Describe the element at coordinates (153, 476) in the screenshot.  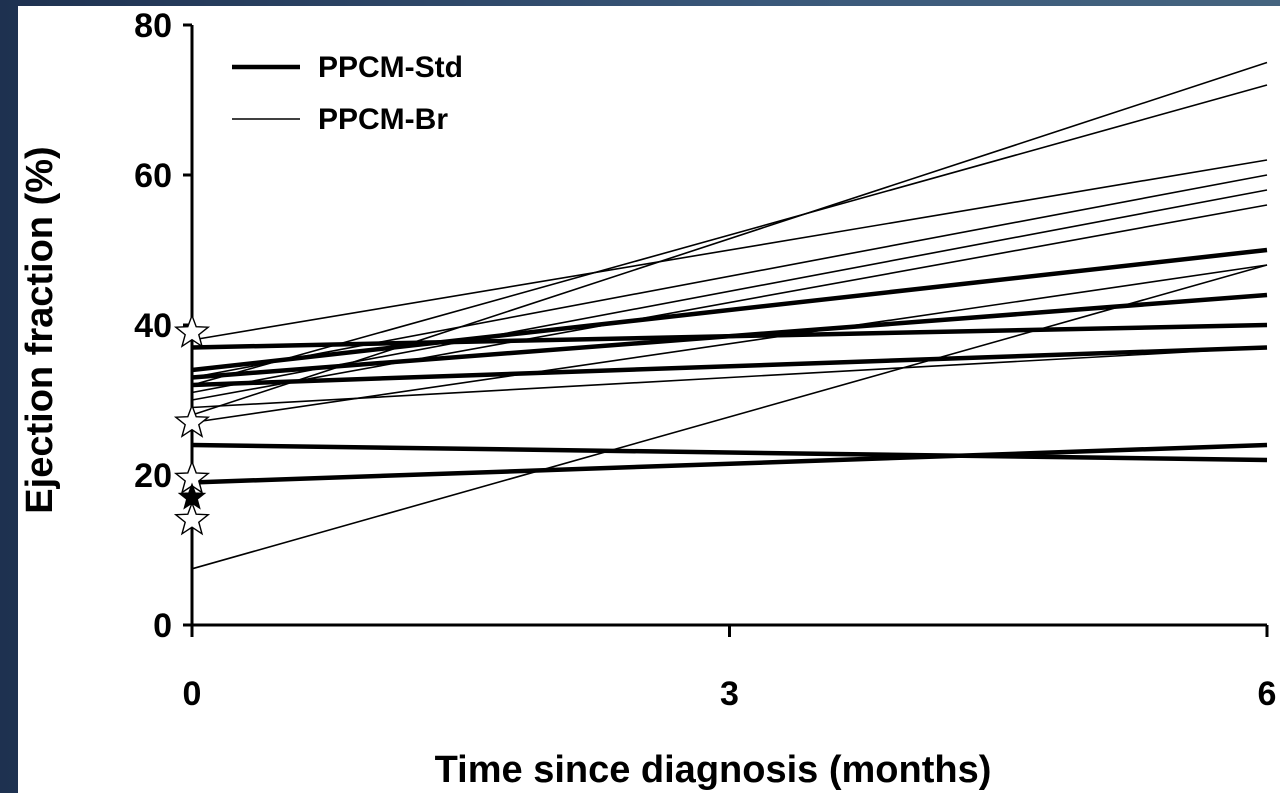
I see `y-tick-label-20: 20` at that location.